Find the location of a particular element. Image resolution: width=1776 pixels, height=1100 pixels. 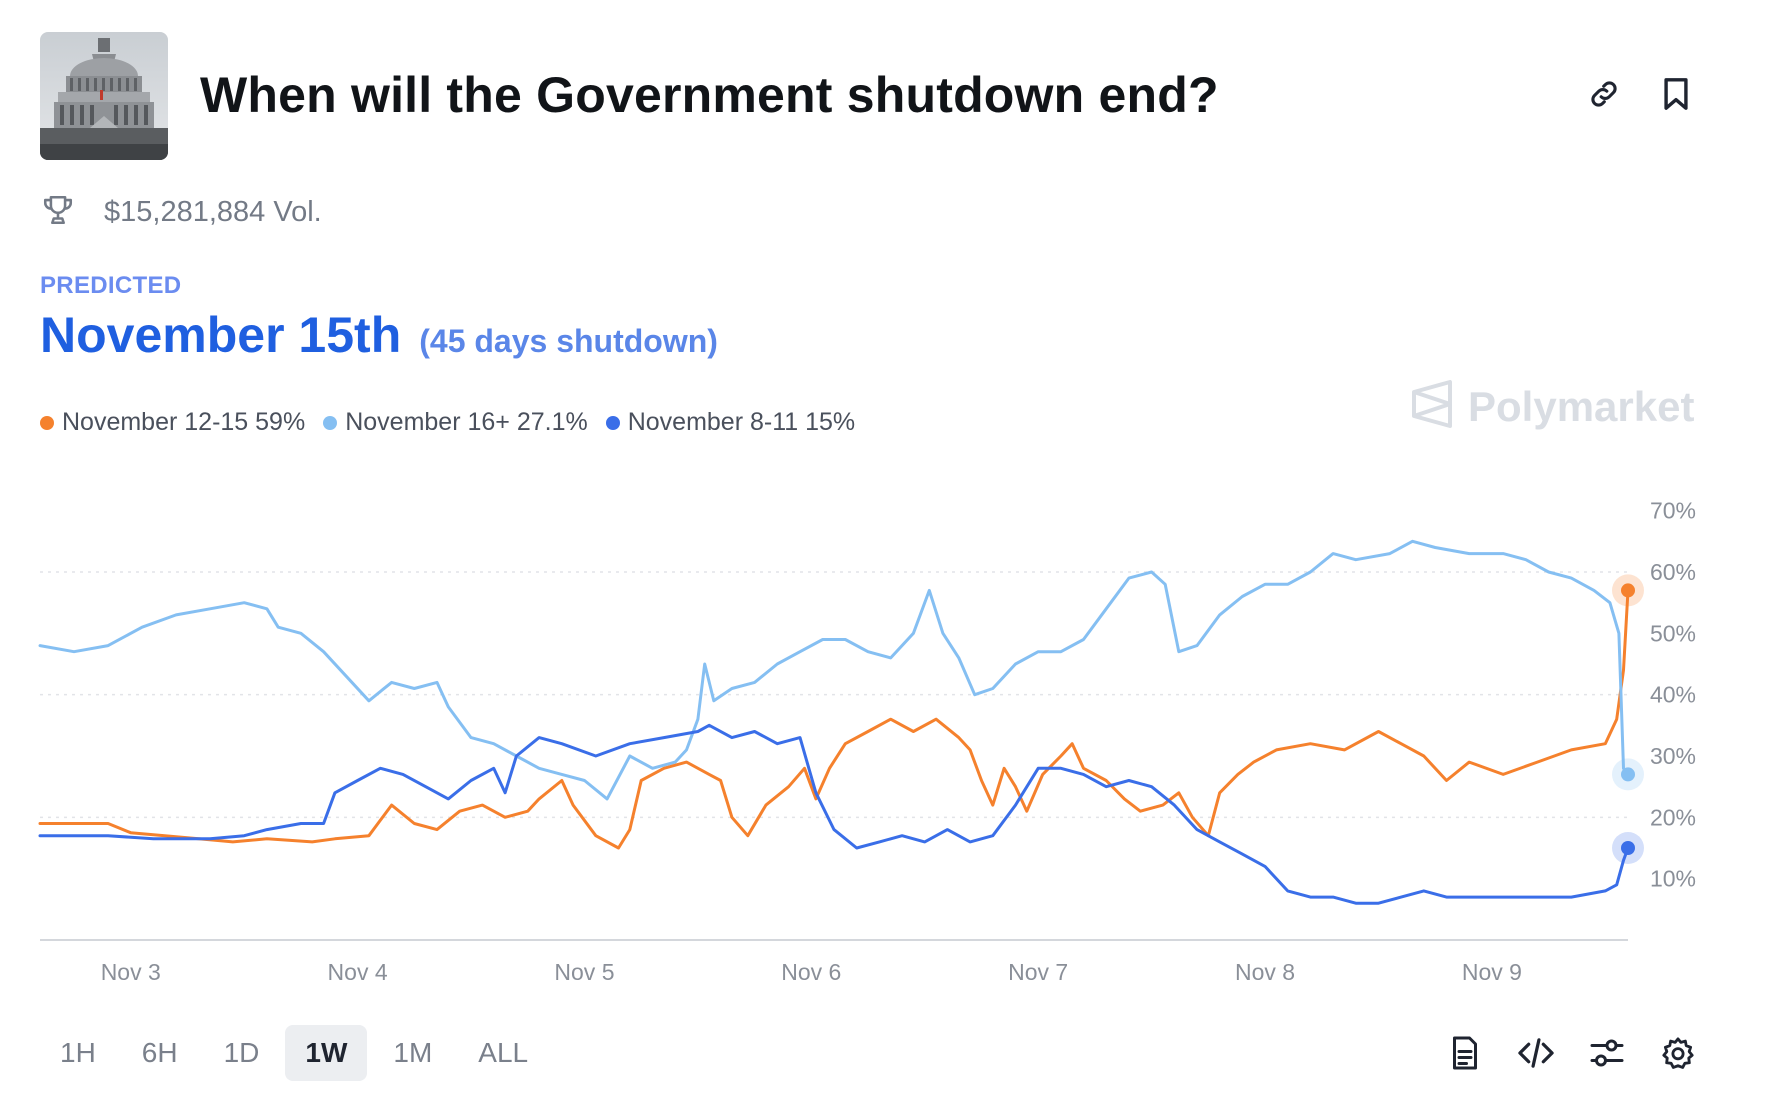

y-tick-label: 70% is located at coordinates (1673, 511).